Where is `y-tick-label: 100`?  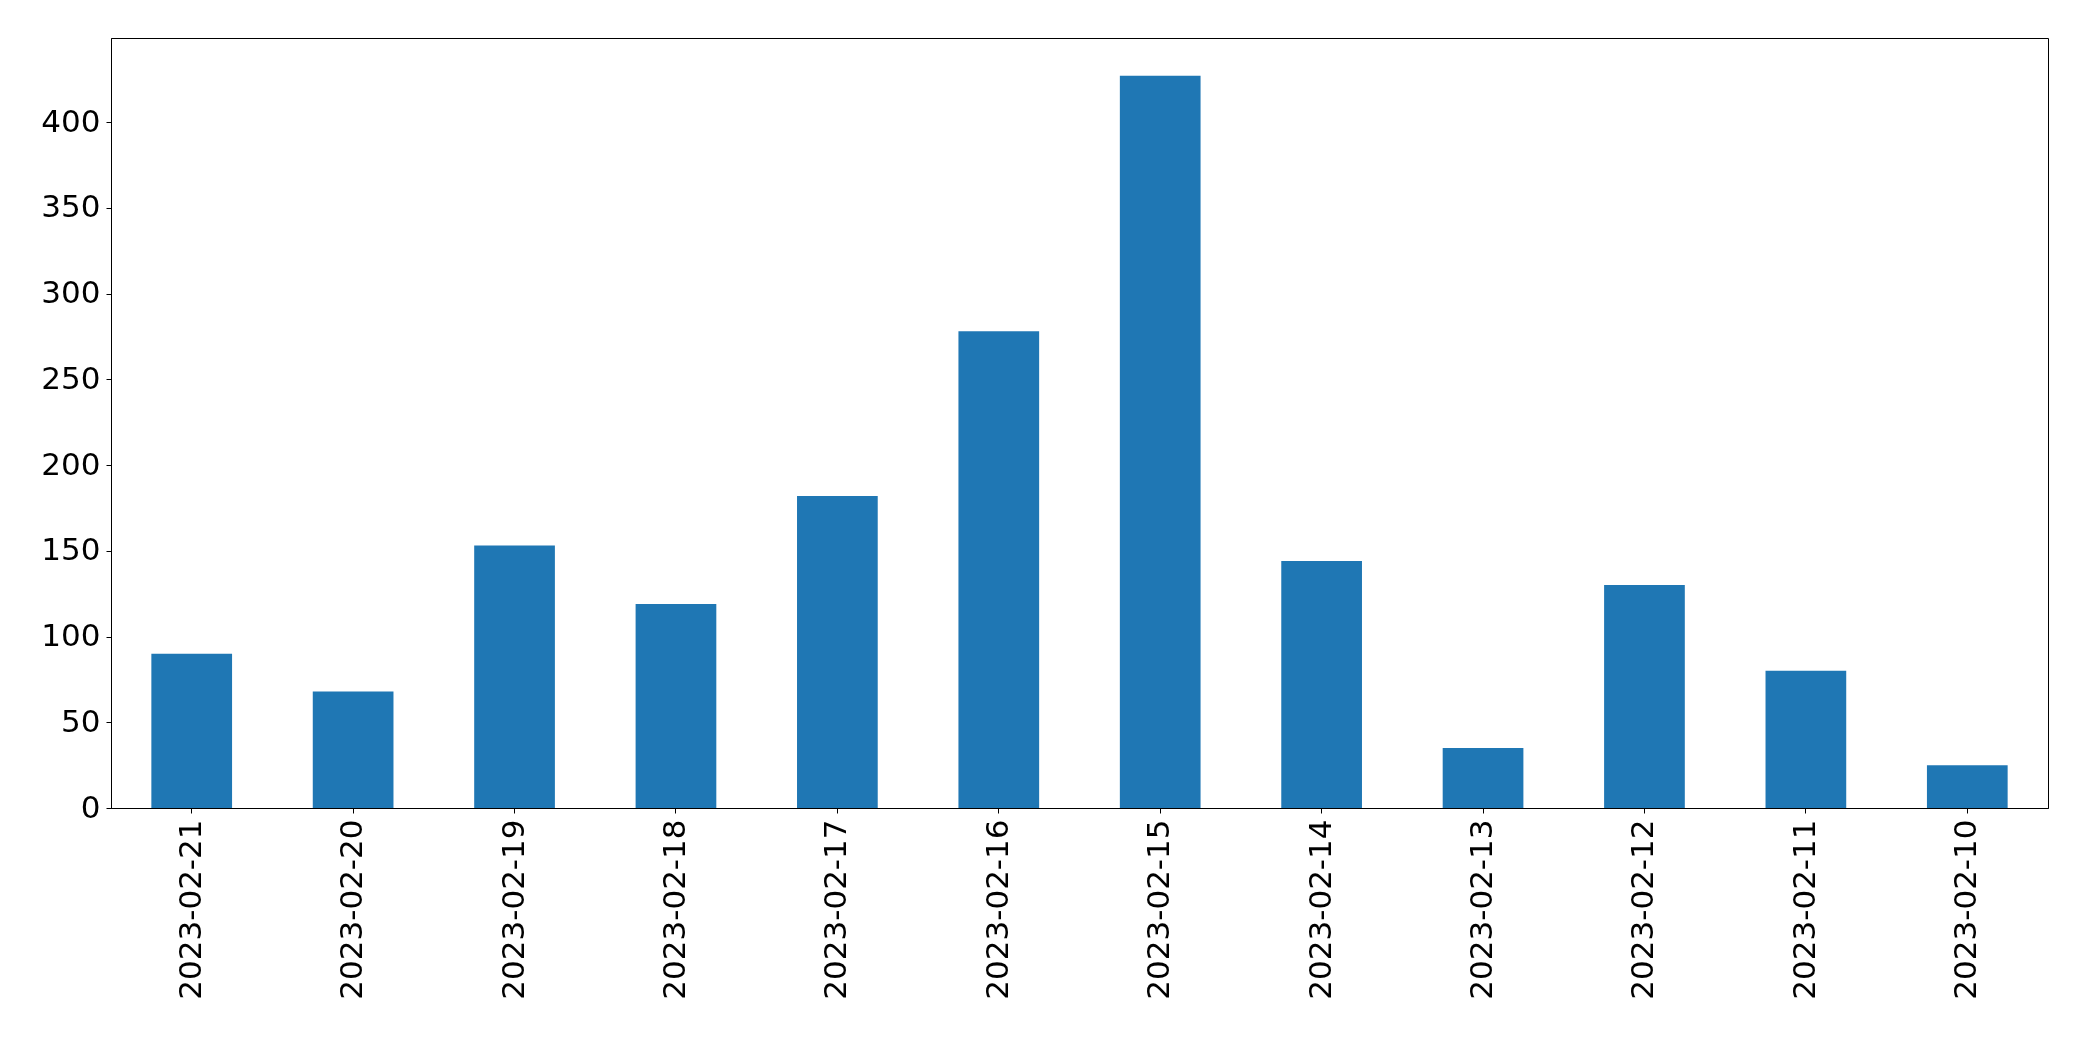
y-tick-label: 100 is located at coordinates (71, 635).